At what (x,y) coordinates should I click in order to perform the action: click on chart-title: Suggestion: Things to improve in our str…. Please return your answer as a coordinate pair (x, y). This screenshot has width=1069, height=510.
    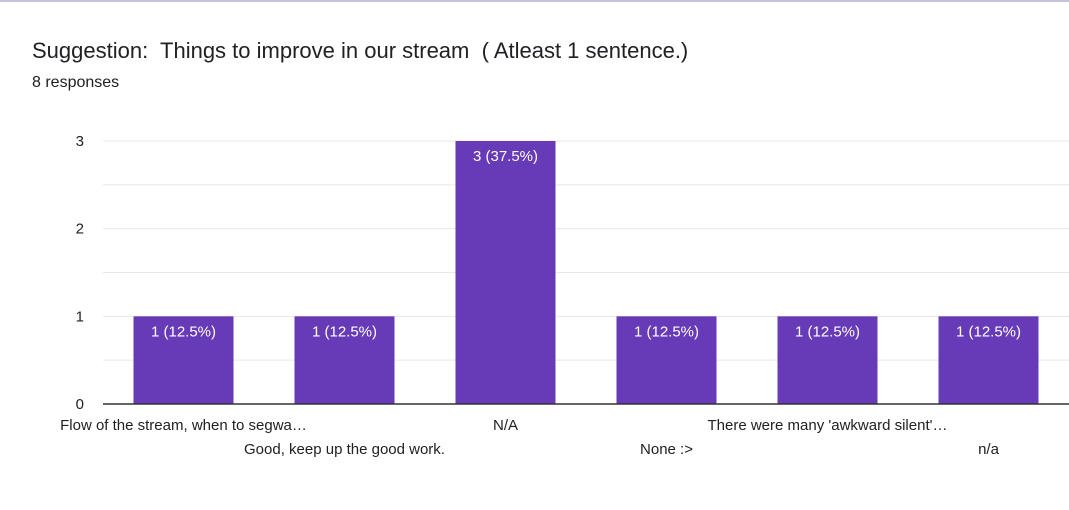
    Looking at the image, I should click on (360, 50).